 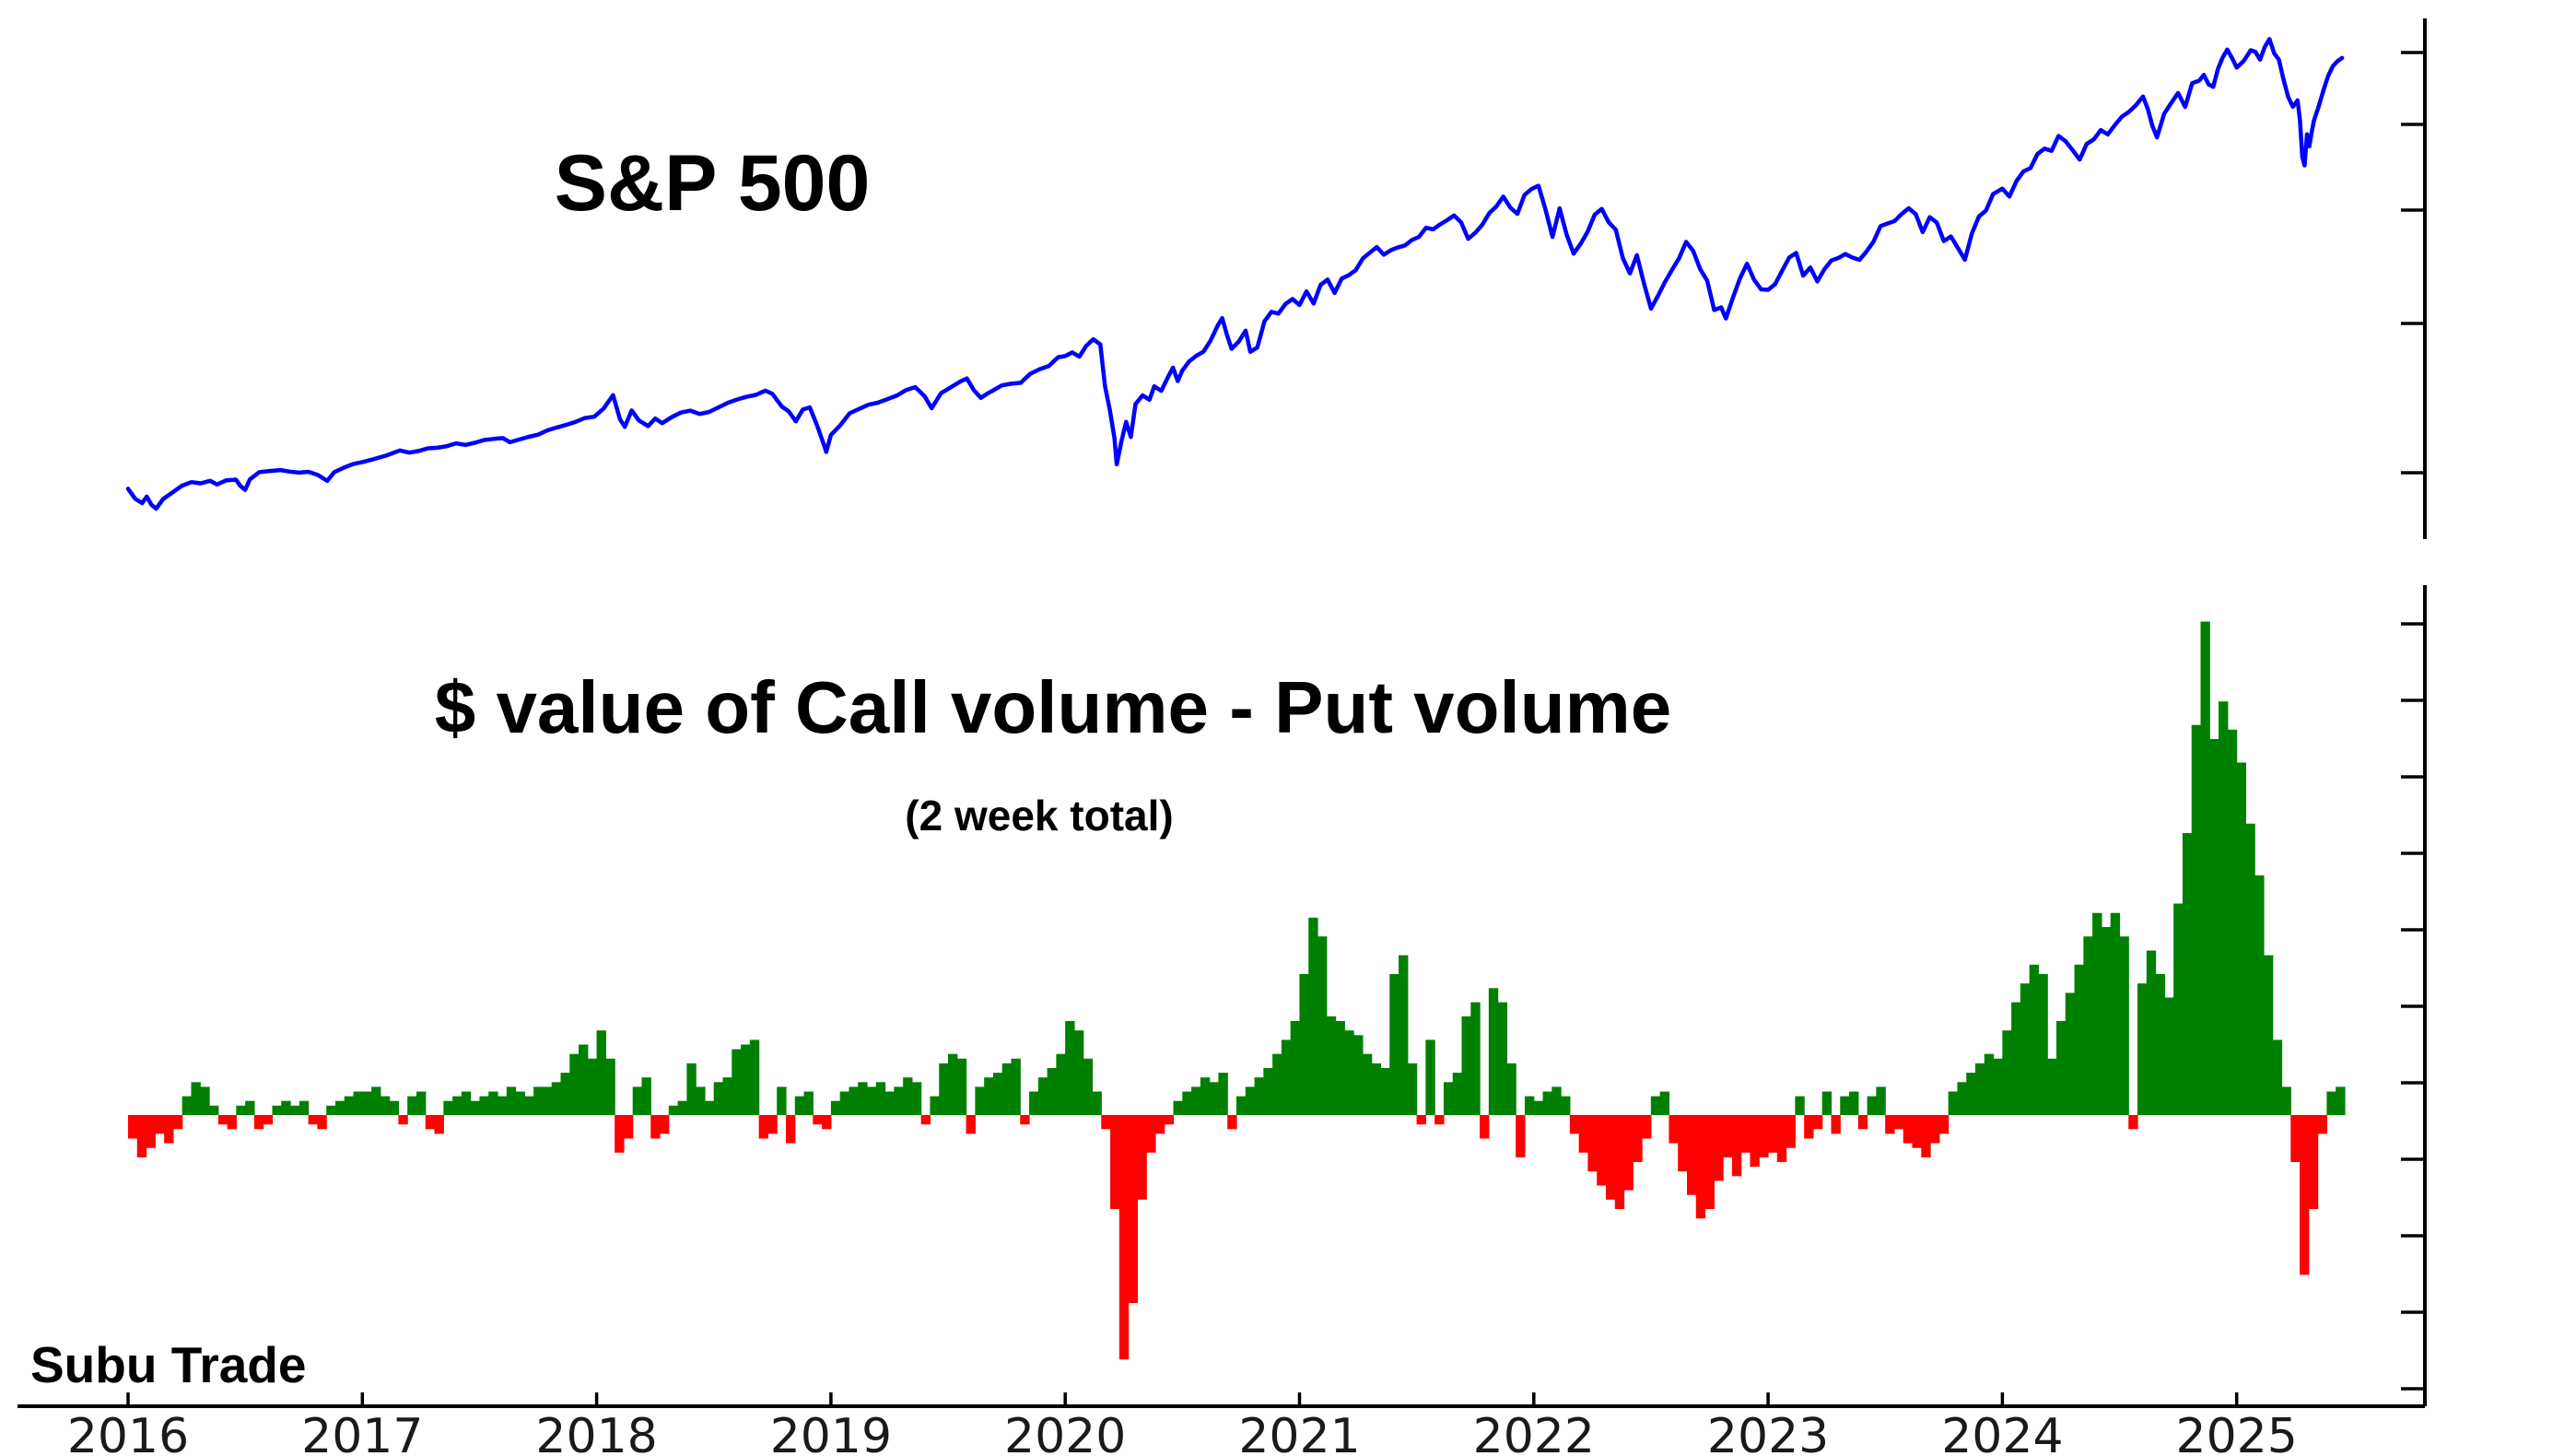 I want to click on x-axis-year-label: 2017, so click(x=362, y=1432).